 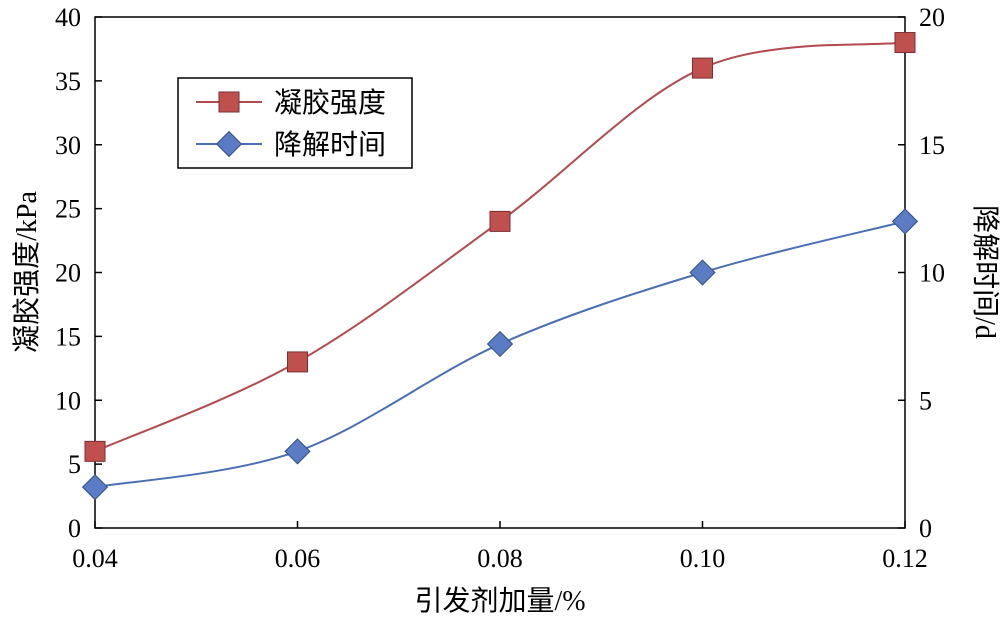 I want to click on legend-label-gel-strength: 凝胶强度, so click(x=330, y=103).